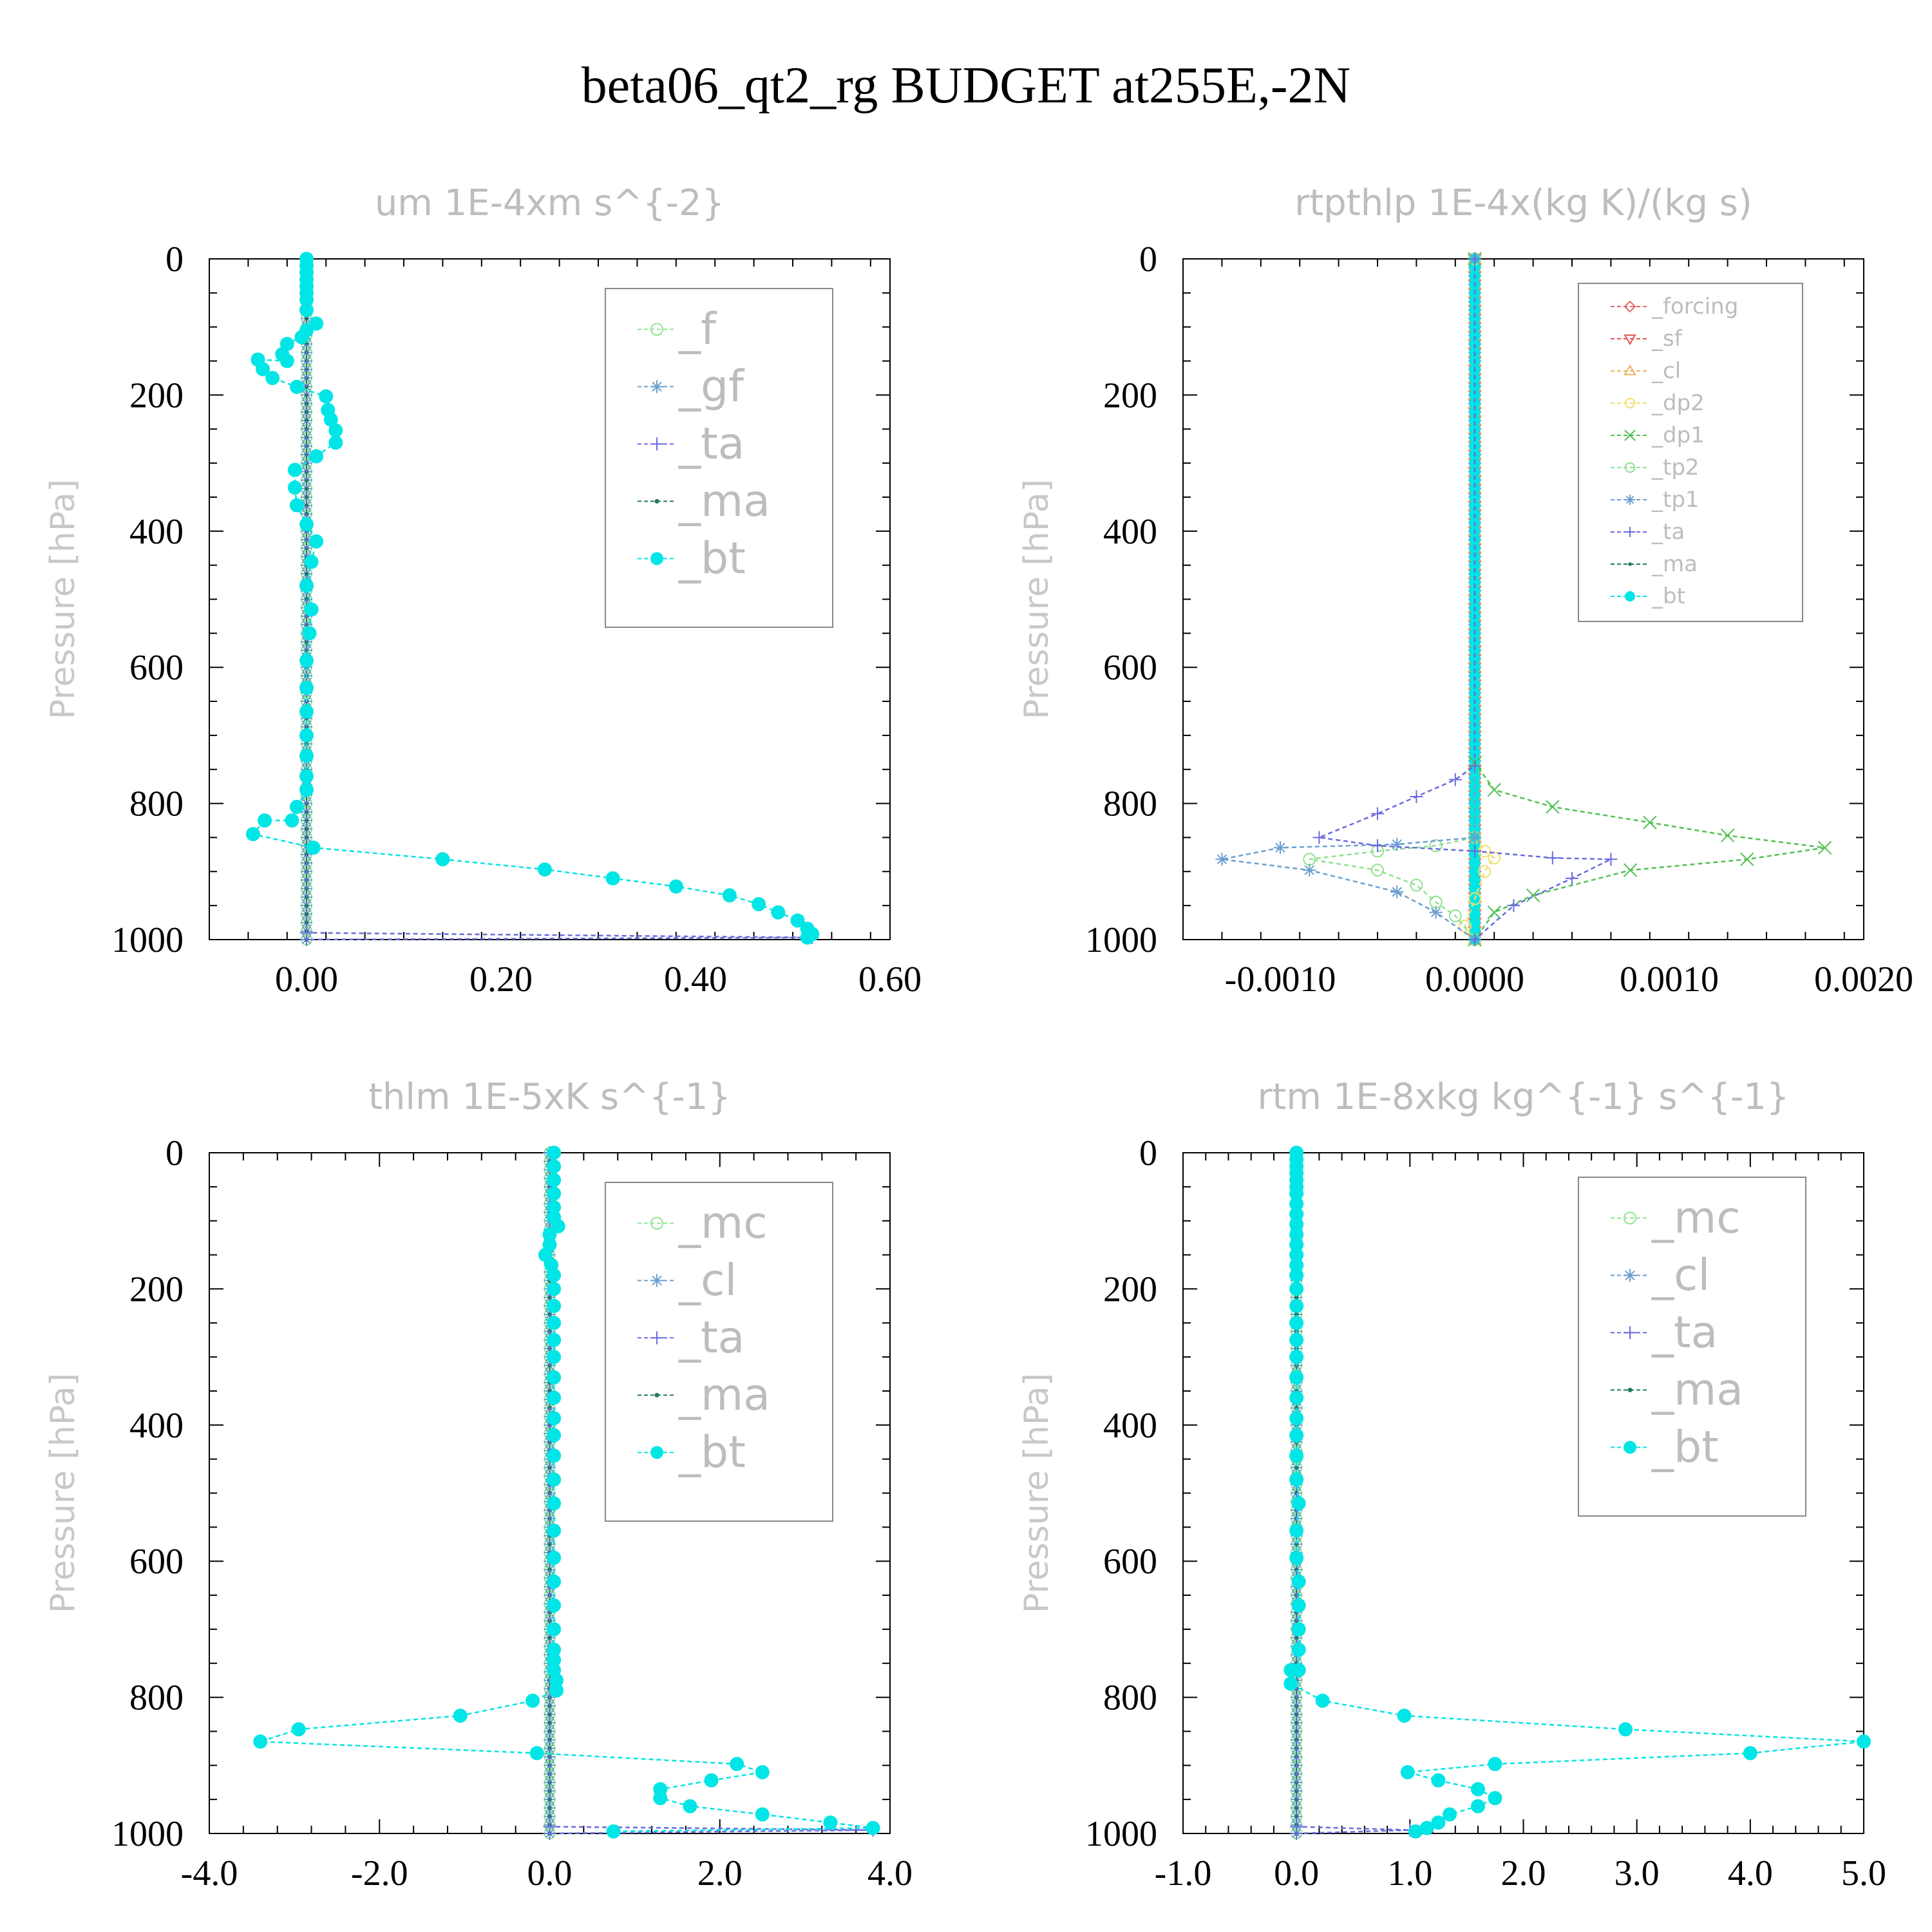 The width and height of the screenshot is (1932, 1932). Describe the element at coordinates (1863, 979) in the screenshot. I see `x-tick-label: 0.0020` at that location.